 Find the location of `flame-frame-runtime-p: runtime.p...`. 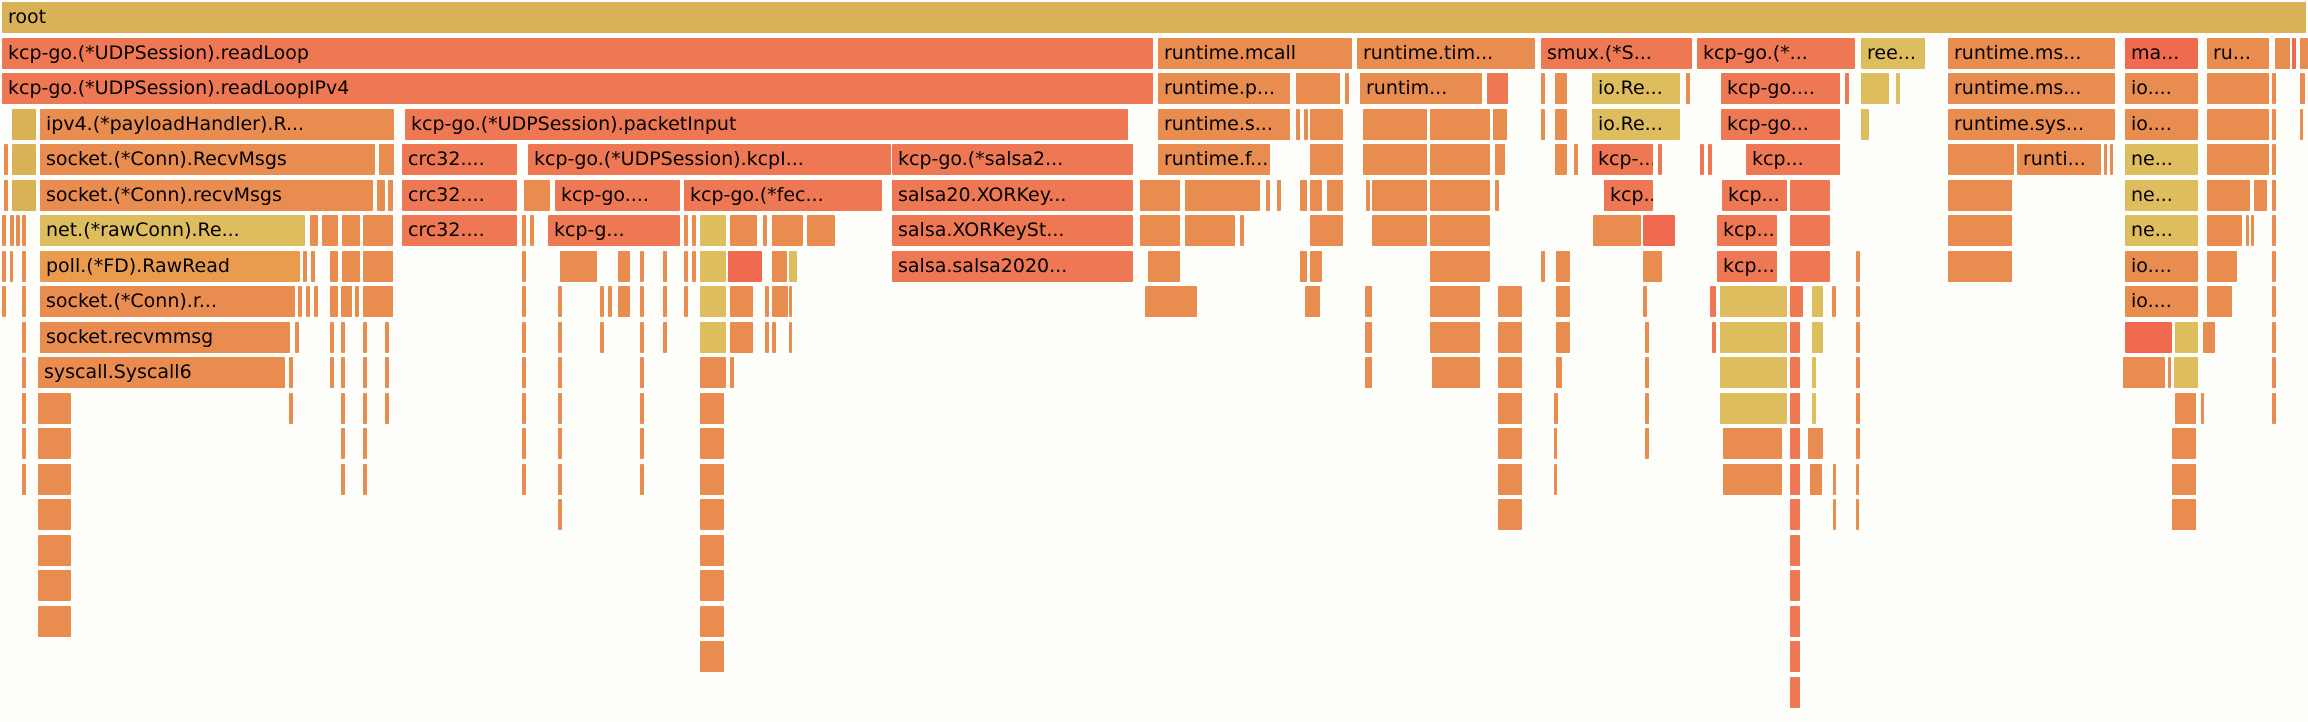

flame-frame-runtime-p: runtime.p... is located at coordinates (1224, 88).